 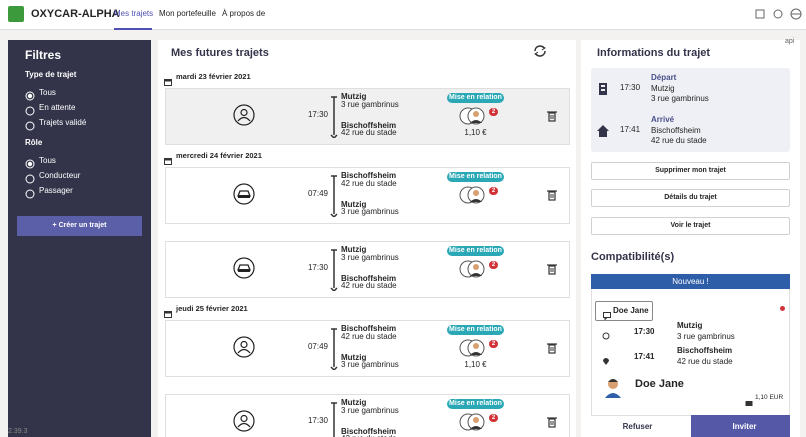 What do you see at coordinates (633, 257) in the screenshot?
I see `compat-title: Compatibilité(s)` at bounding box center [633, 257].